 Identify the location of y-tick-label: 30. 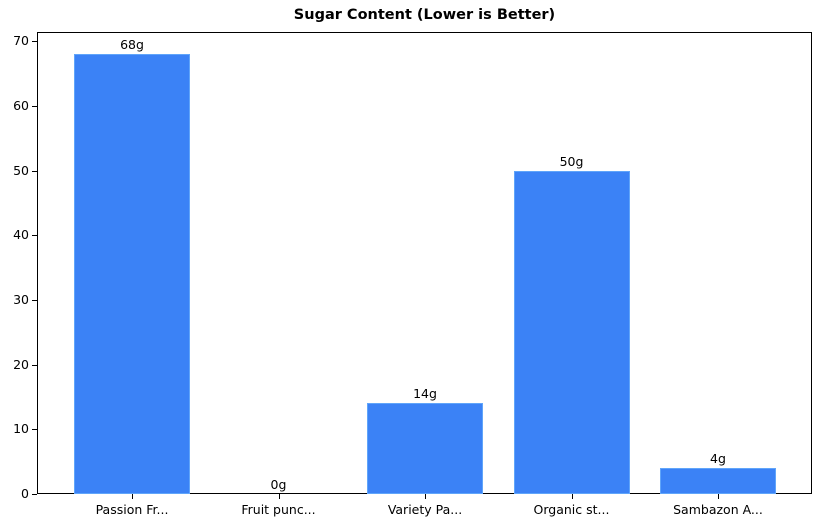
(21, 299).